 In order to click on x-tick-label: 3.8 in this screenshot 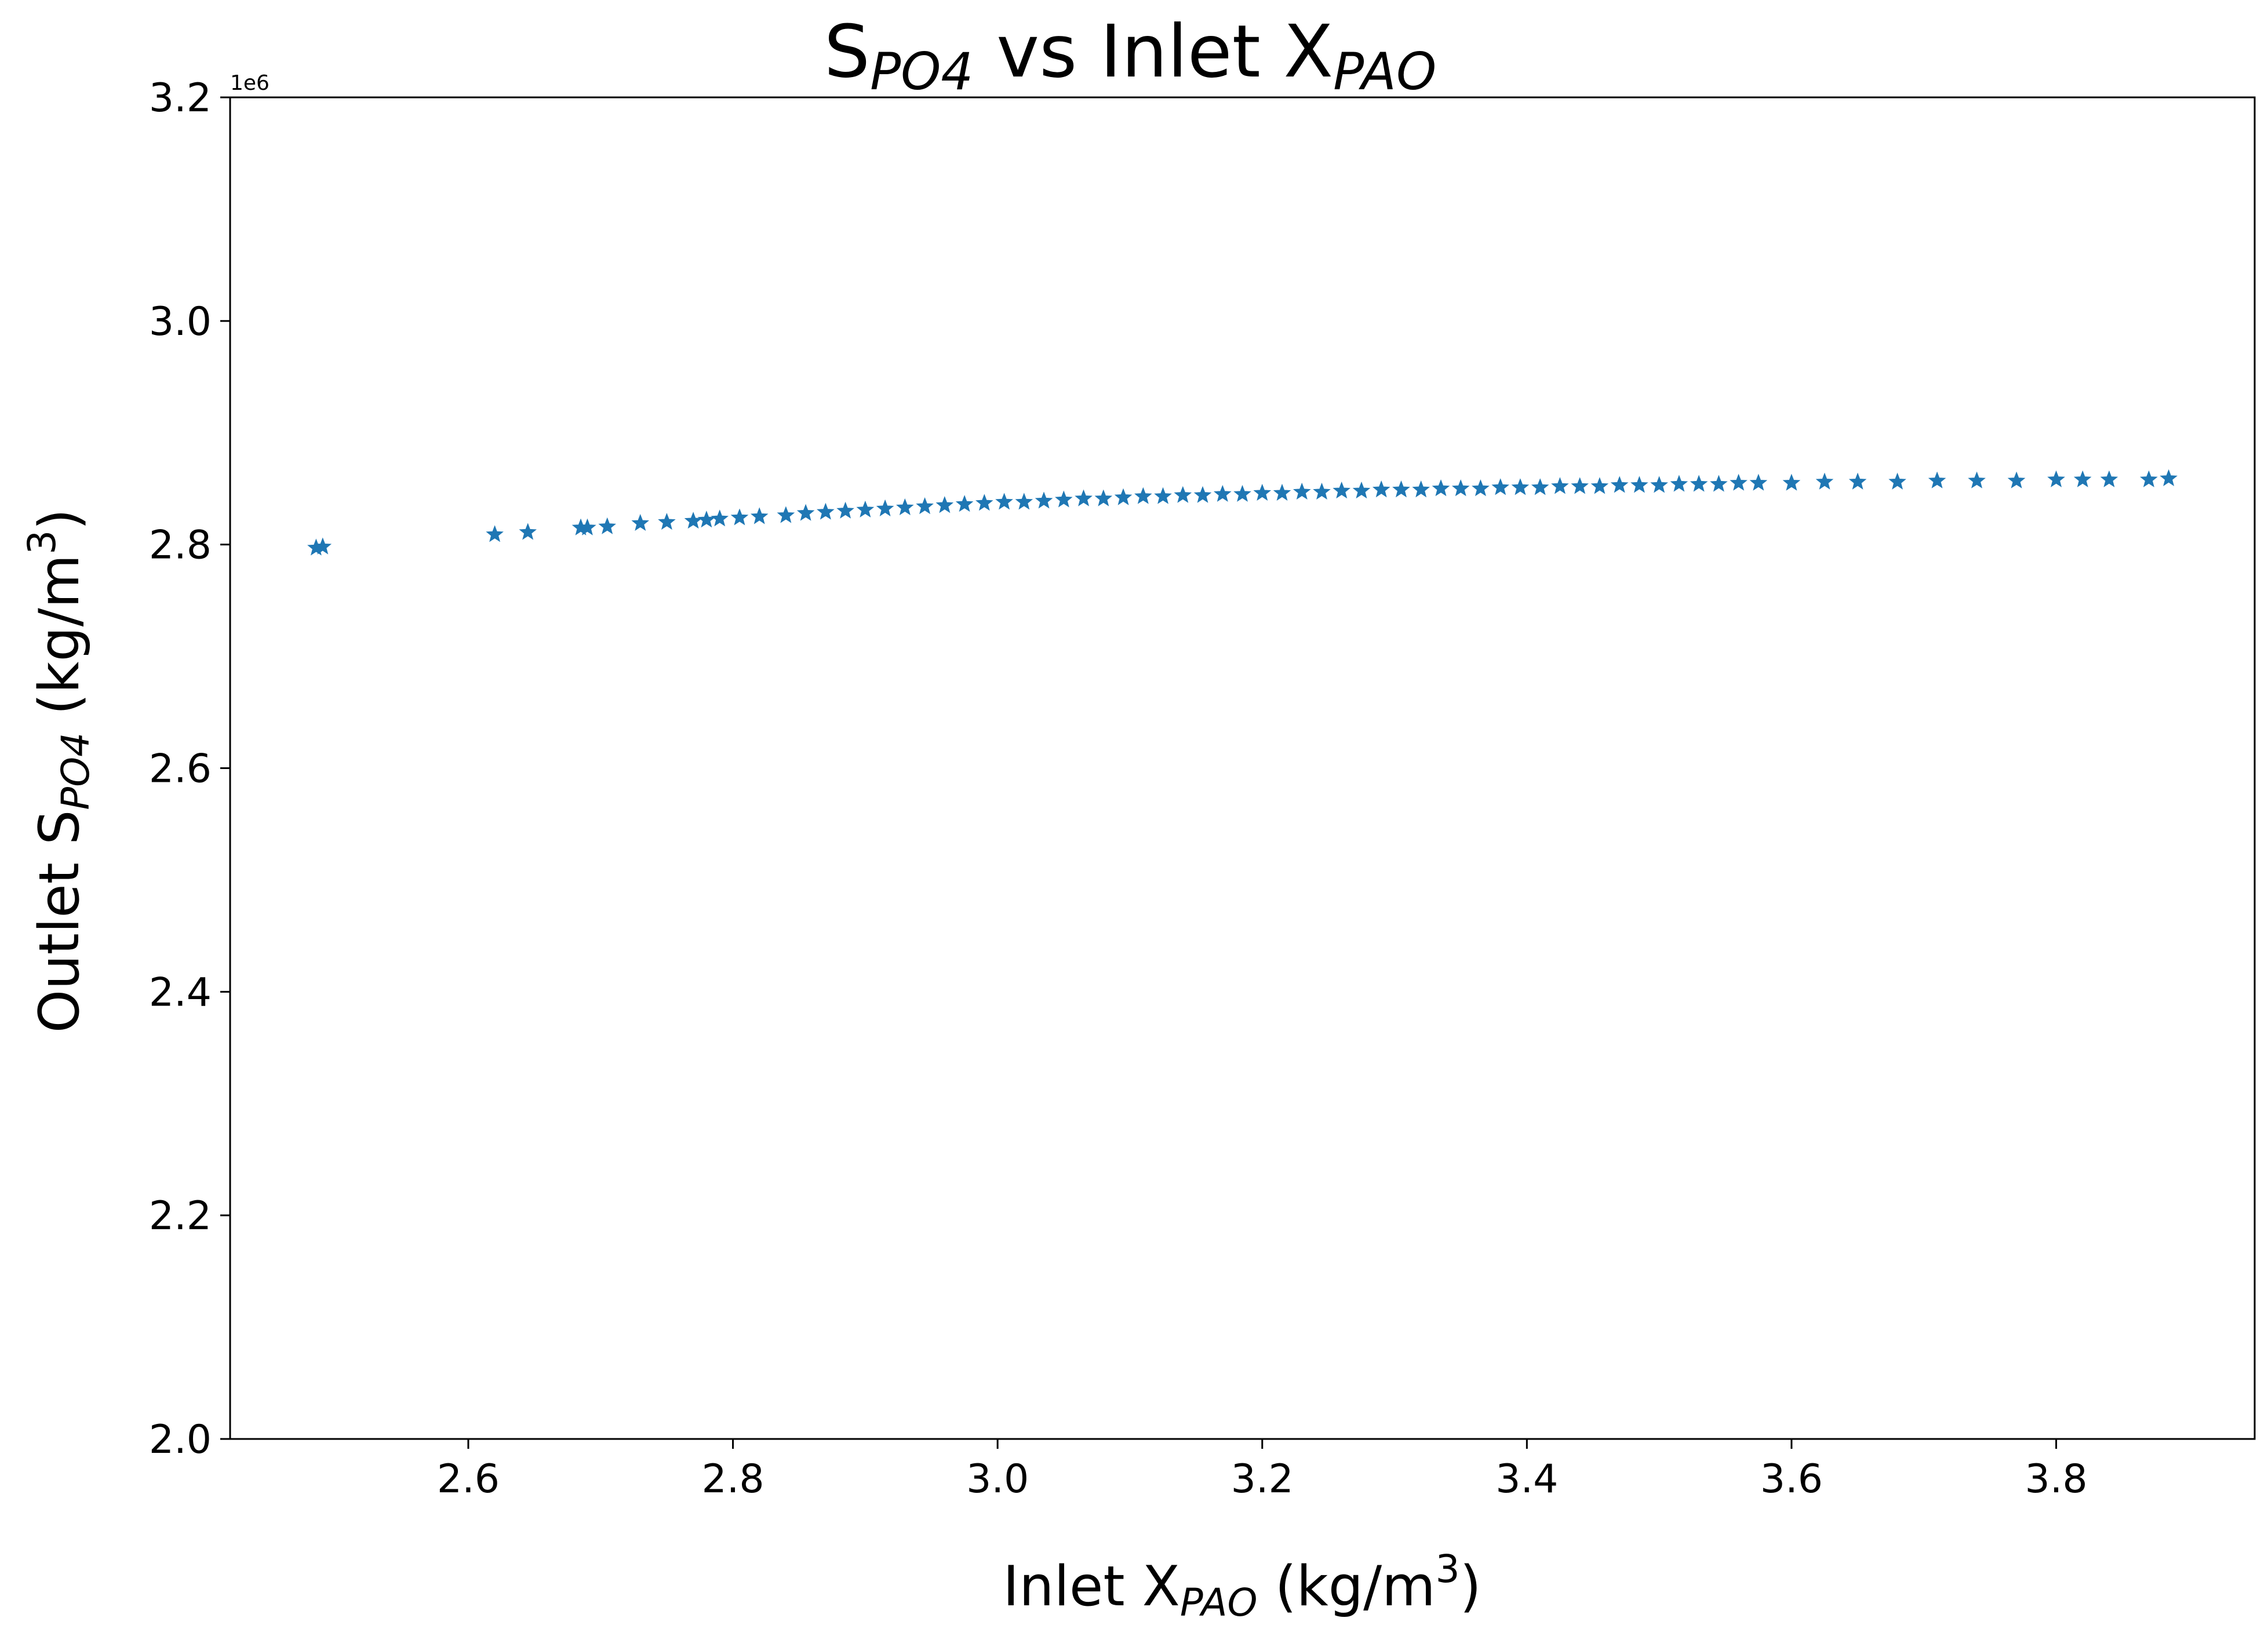, I will do `click(2056, 1479)`.